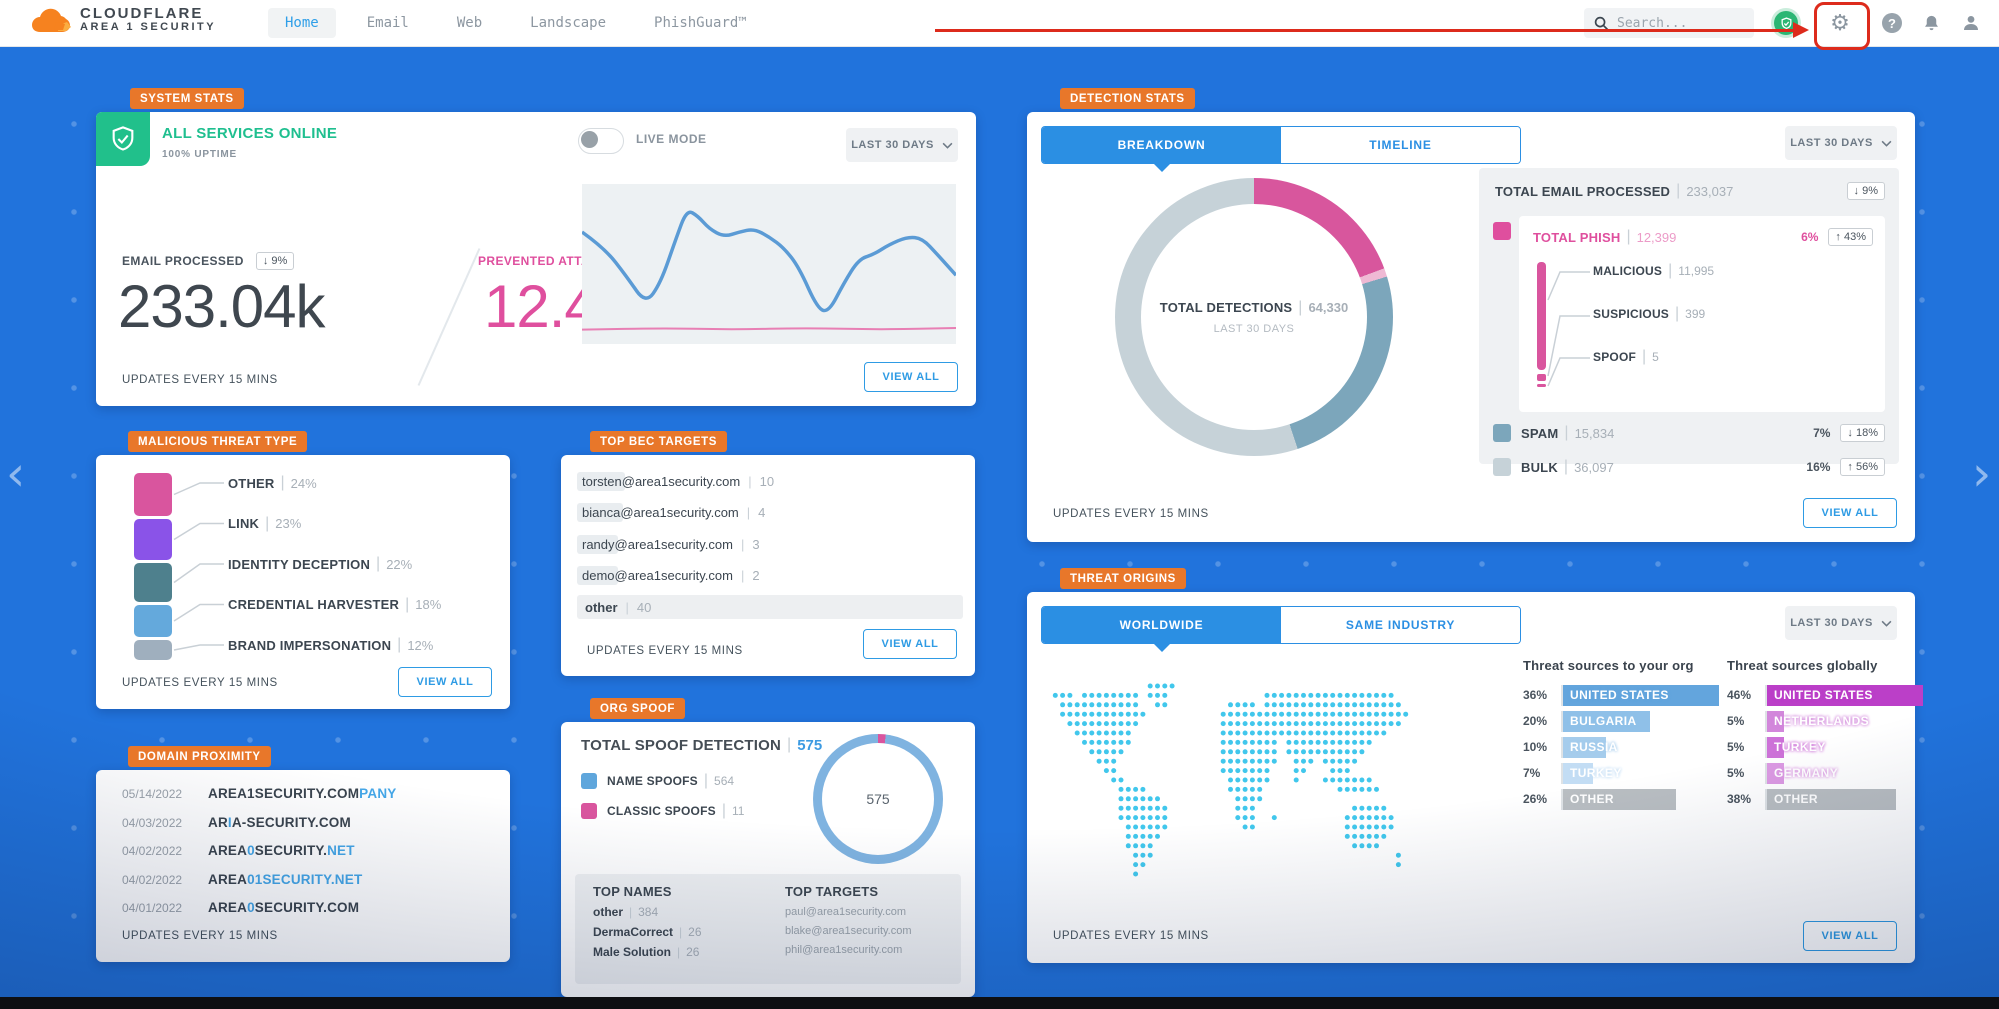 The image size is (1999, 1009). I want to click on help-icon: ?, so click(1892, 23).